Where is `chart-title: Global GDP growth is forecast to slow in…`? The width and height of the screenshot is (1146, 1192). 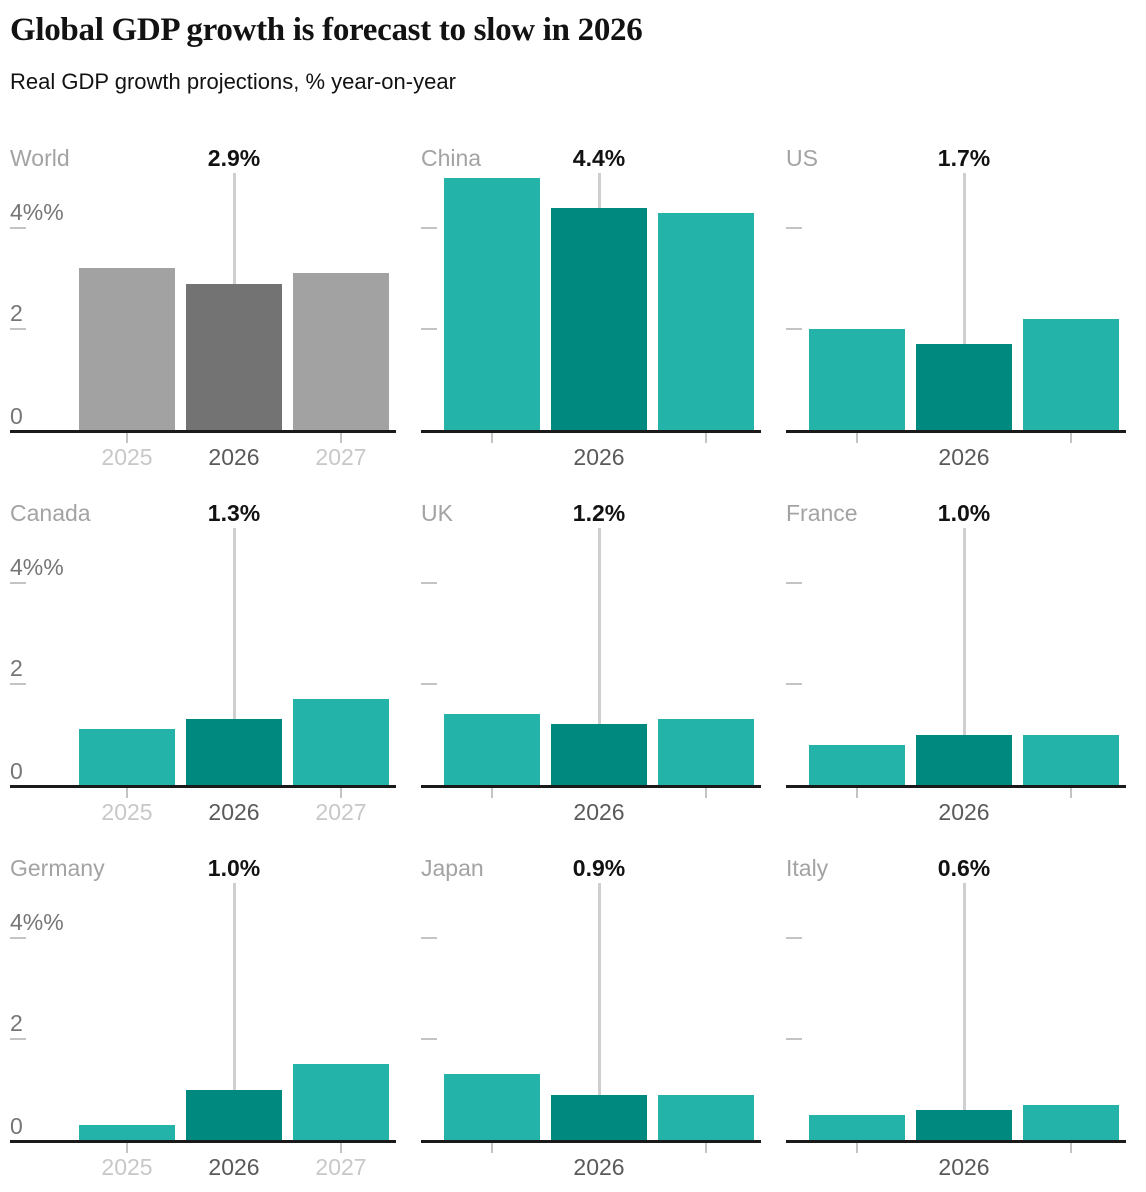 chart-title: Global GDP growth is forecast to slow in… is located at coordinates (326, 30).